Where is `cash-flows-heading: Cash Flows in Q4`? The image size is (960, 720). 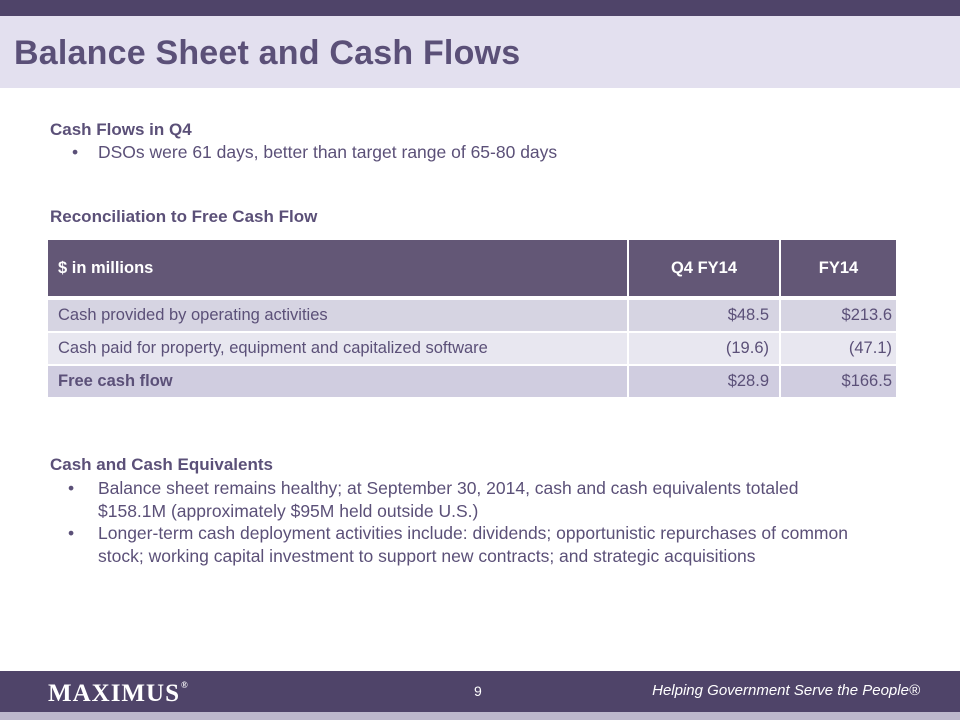 cash-flows-heading: Cash Flows in Q4 is located at coordinates (121, 129).